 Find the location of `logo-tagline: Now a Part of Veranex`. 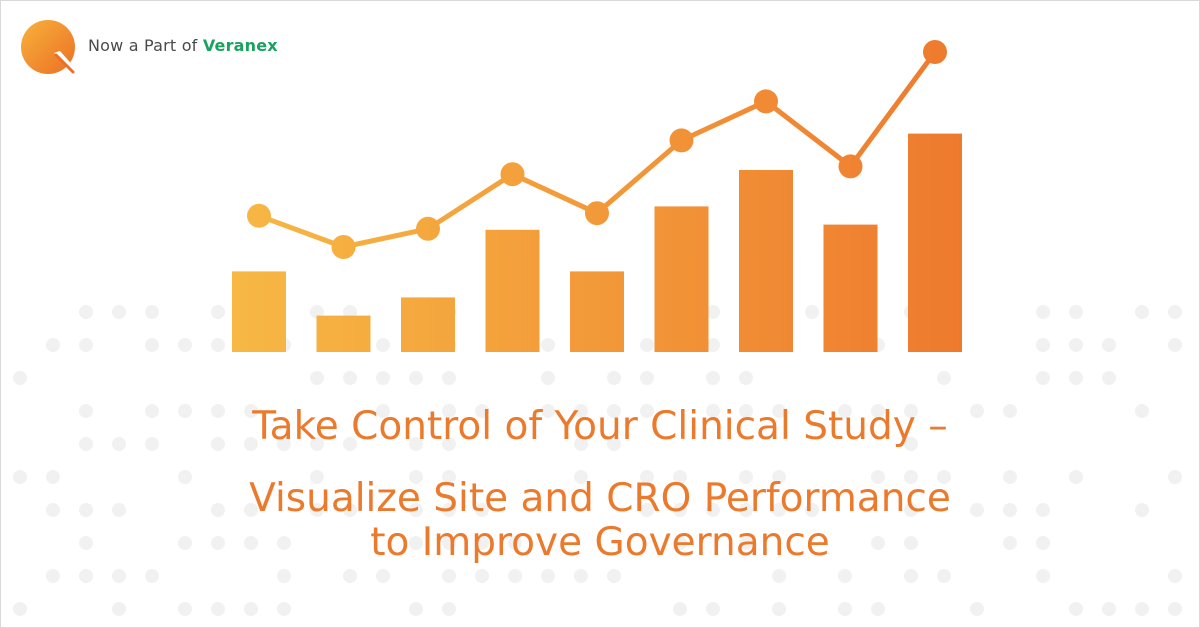

logo-tagline: Now a Part of Veranex is located at coordinates (183, 45).